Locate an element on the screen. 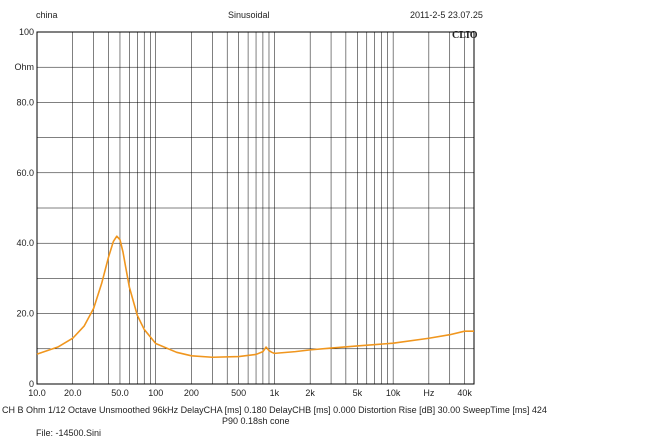 This screenshot has width=672, height=448. x-tick-label: Hz is located at coordinates (428, 393).